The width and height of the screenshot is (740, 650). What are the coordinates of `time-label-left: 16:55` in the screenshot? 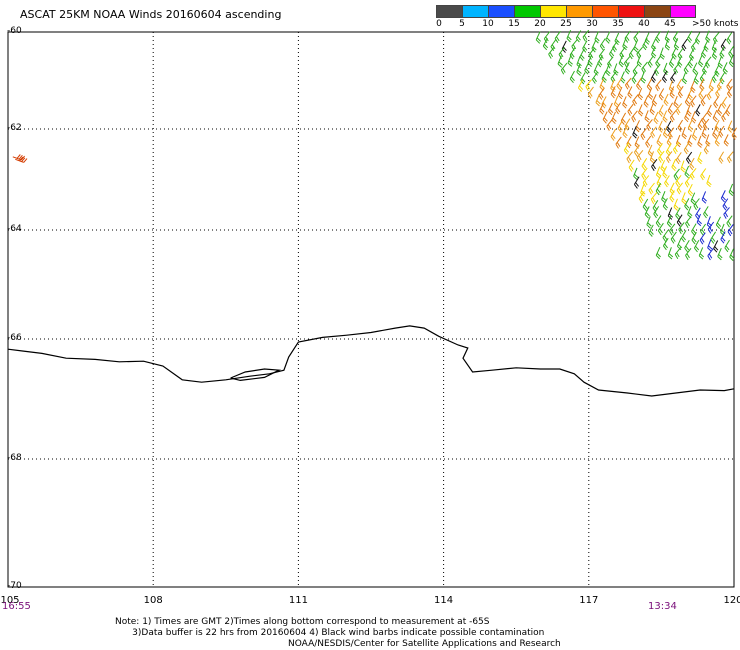 It's located at (16, 606).